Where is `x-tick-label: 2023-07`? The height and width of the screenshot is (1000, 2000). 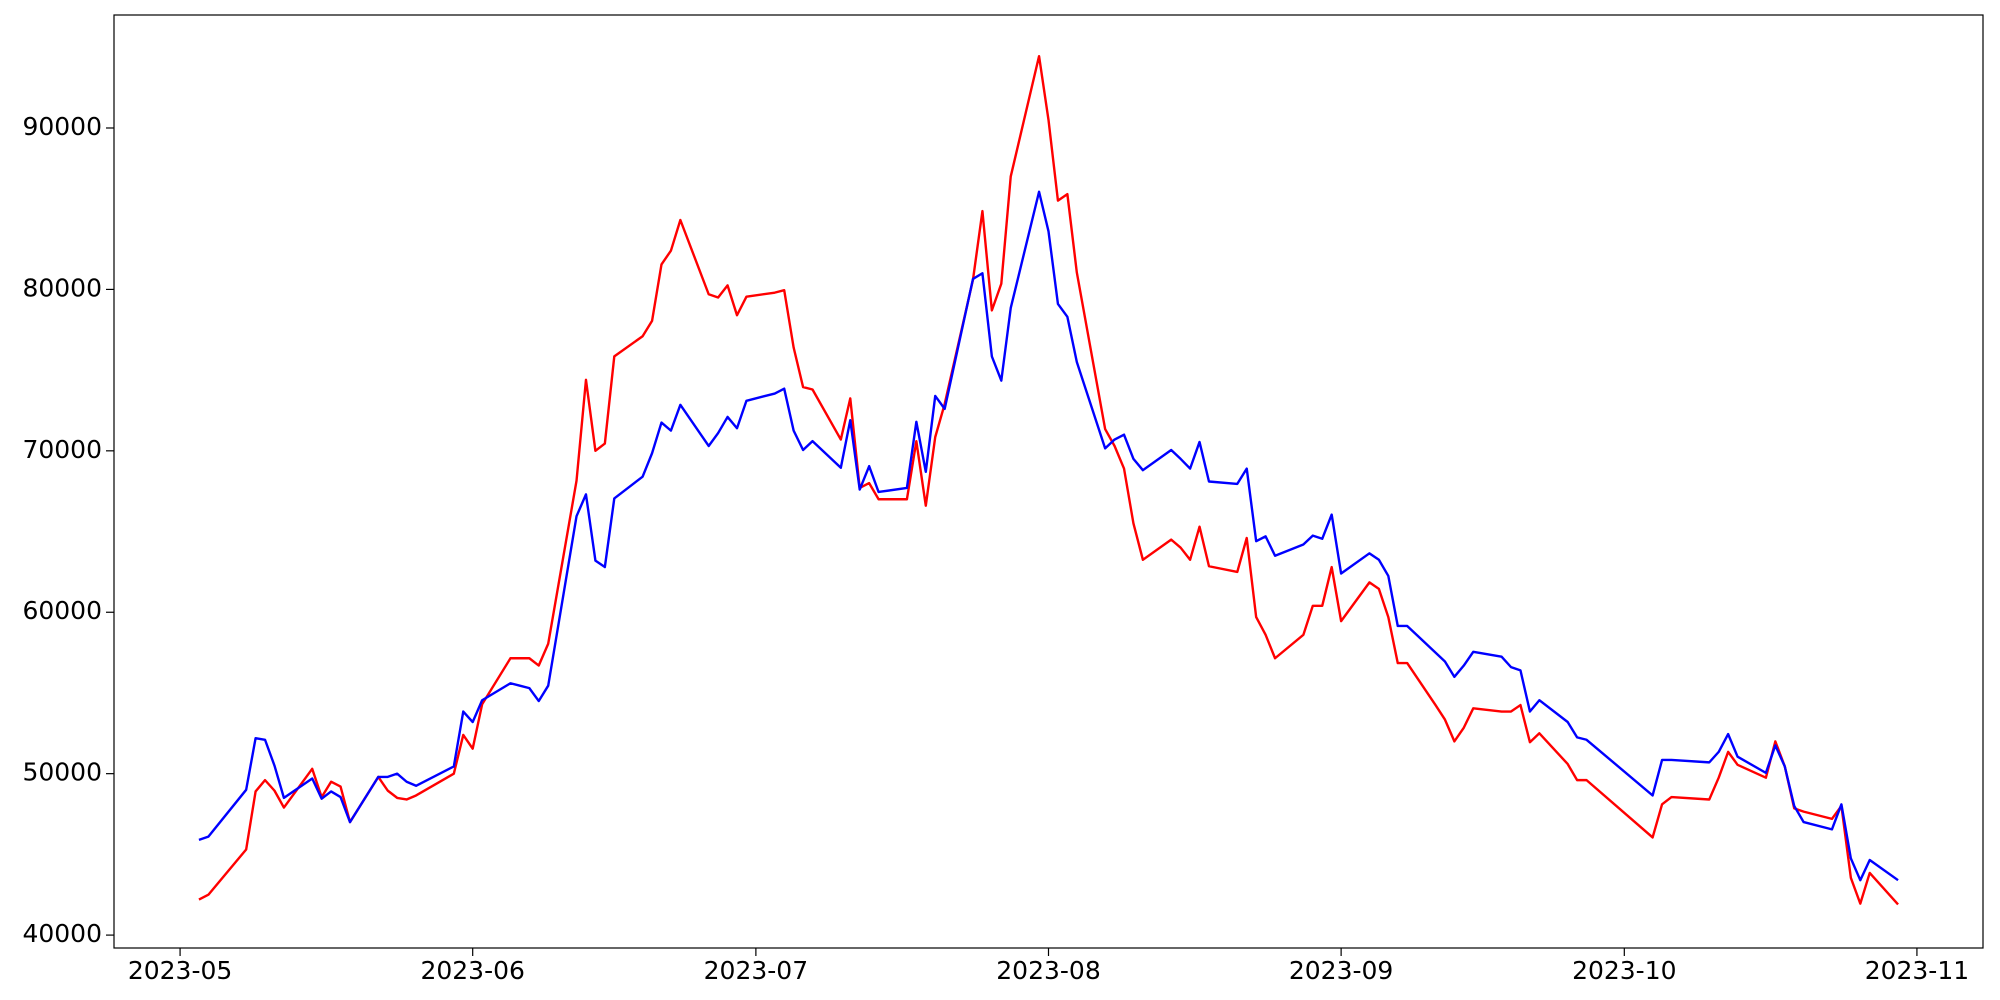
x-tick-label: 2023-07 is located at coordinates (756, 970).